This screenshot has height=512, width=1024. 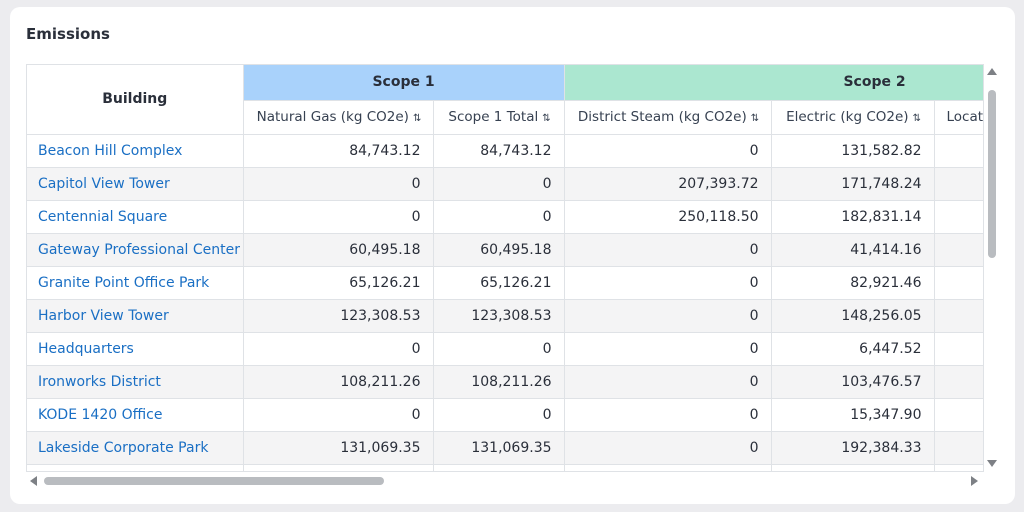 I want to click on cell-scope1-total: 84,743.12, so click(x=499, y=151).